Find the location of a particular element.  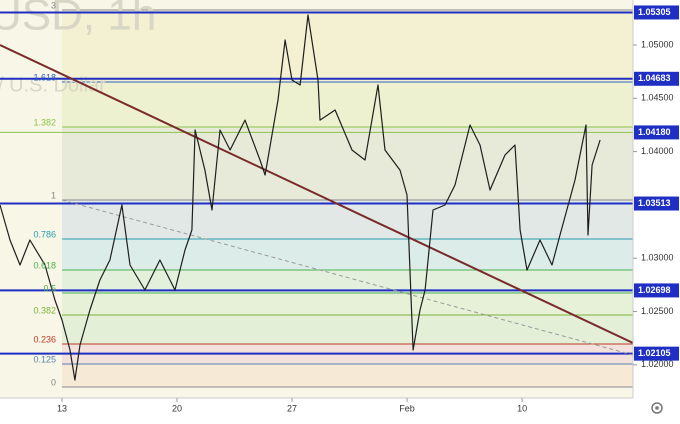

x-tick-label: 10 is located at coordinates (522, 408).